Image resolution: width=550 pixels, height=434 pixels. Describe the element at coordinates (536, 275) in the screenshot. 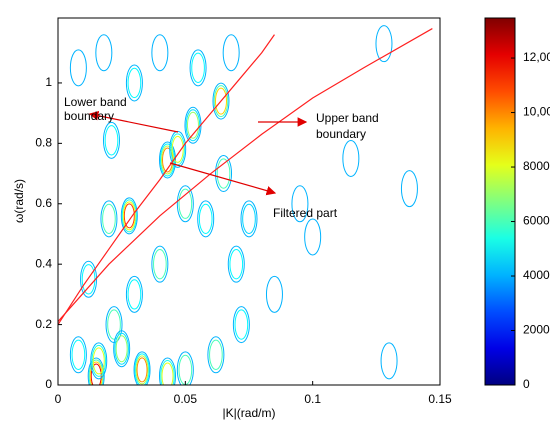

I see `colorbar-tick-label: 4000` at that location.